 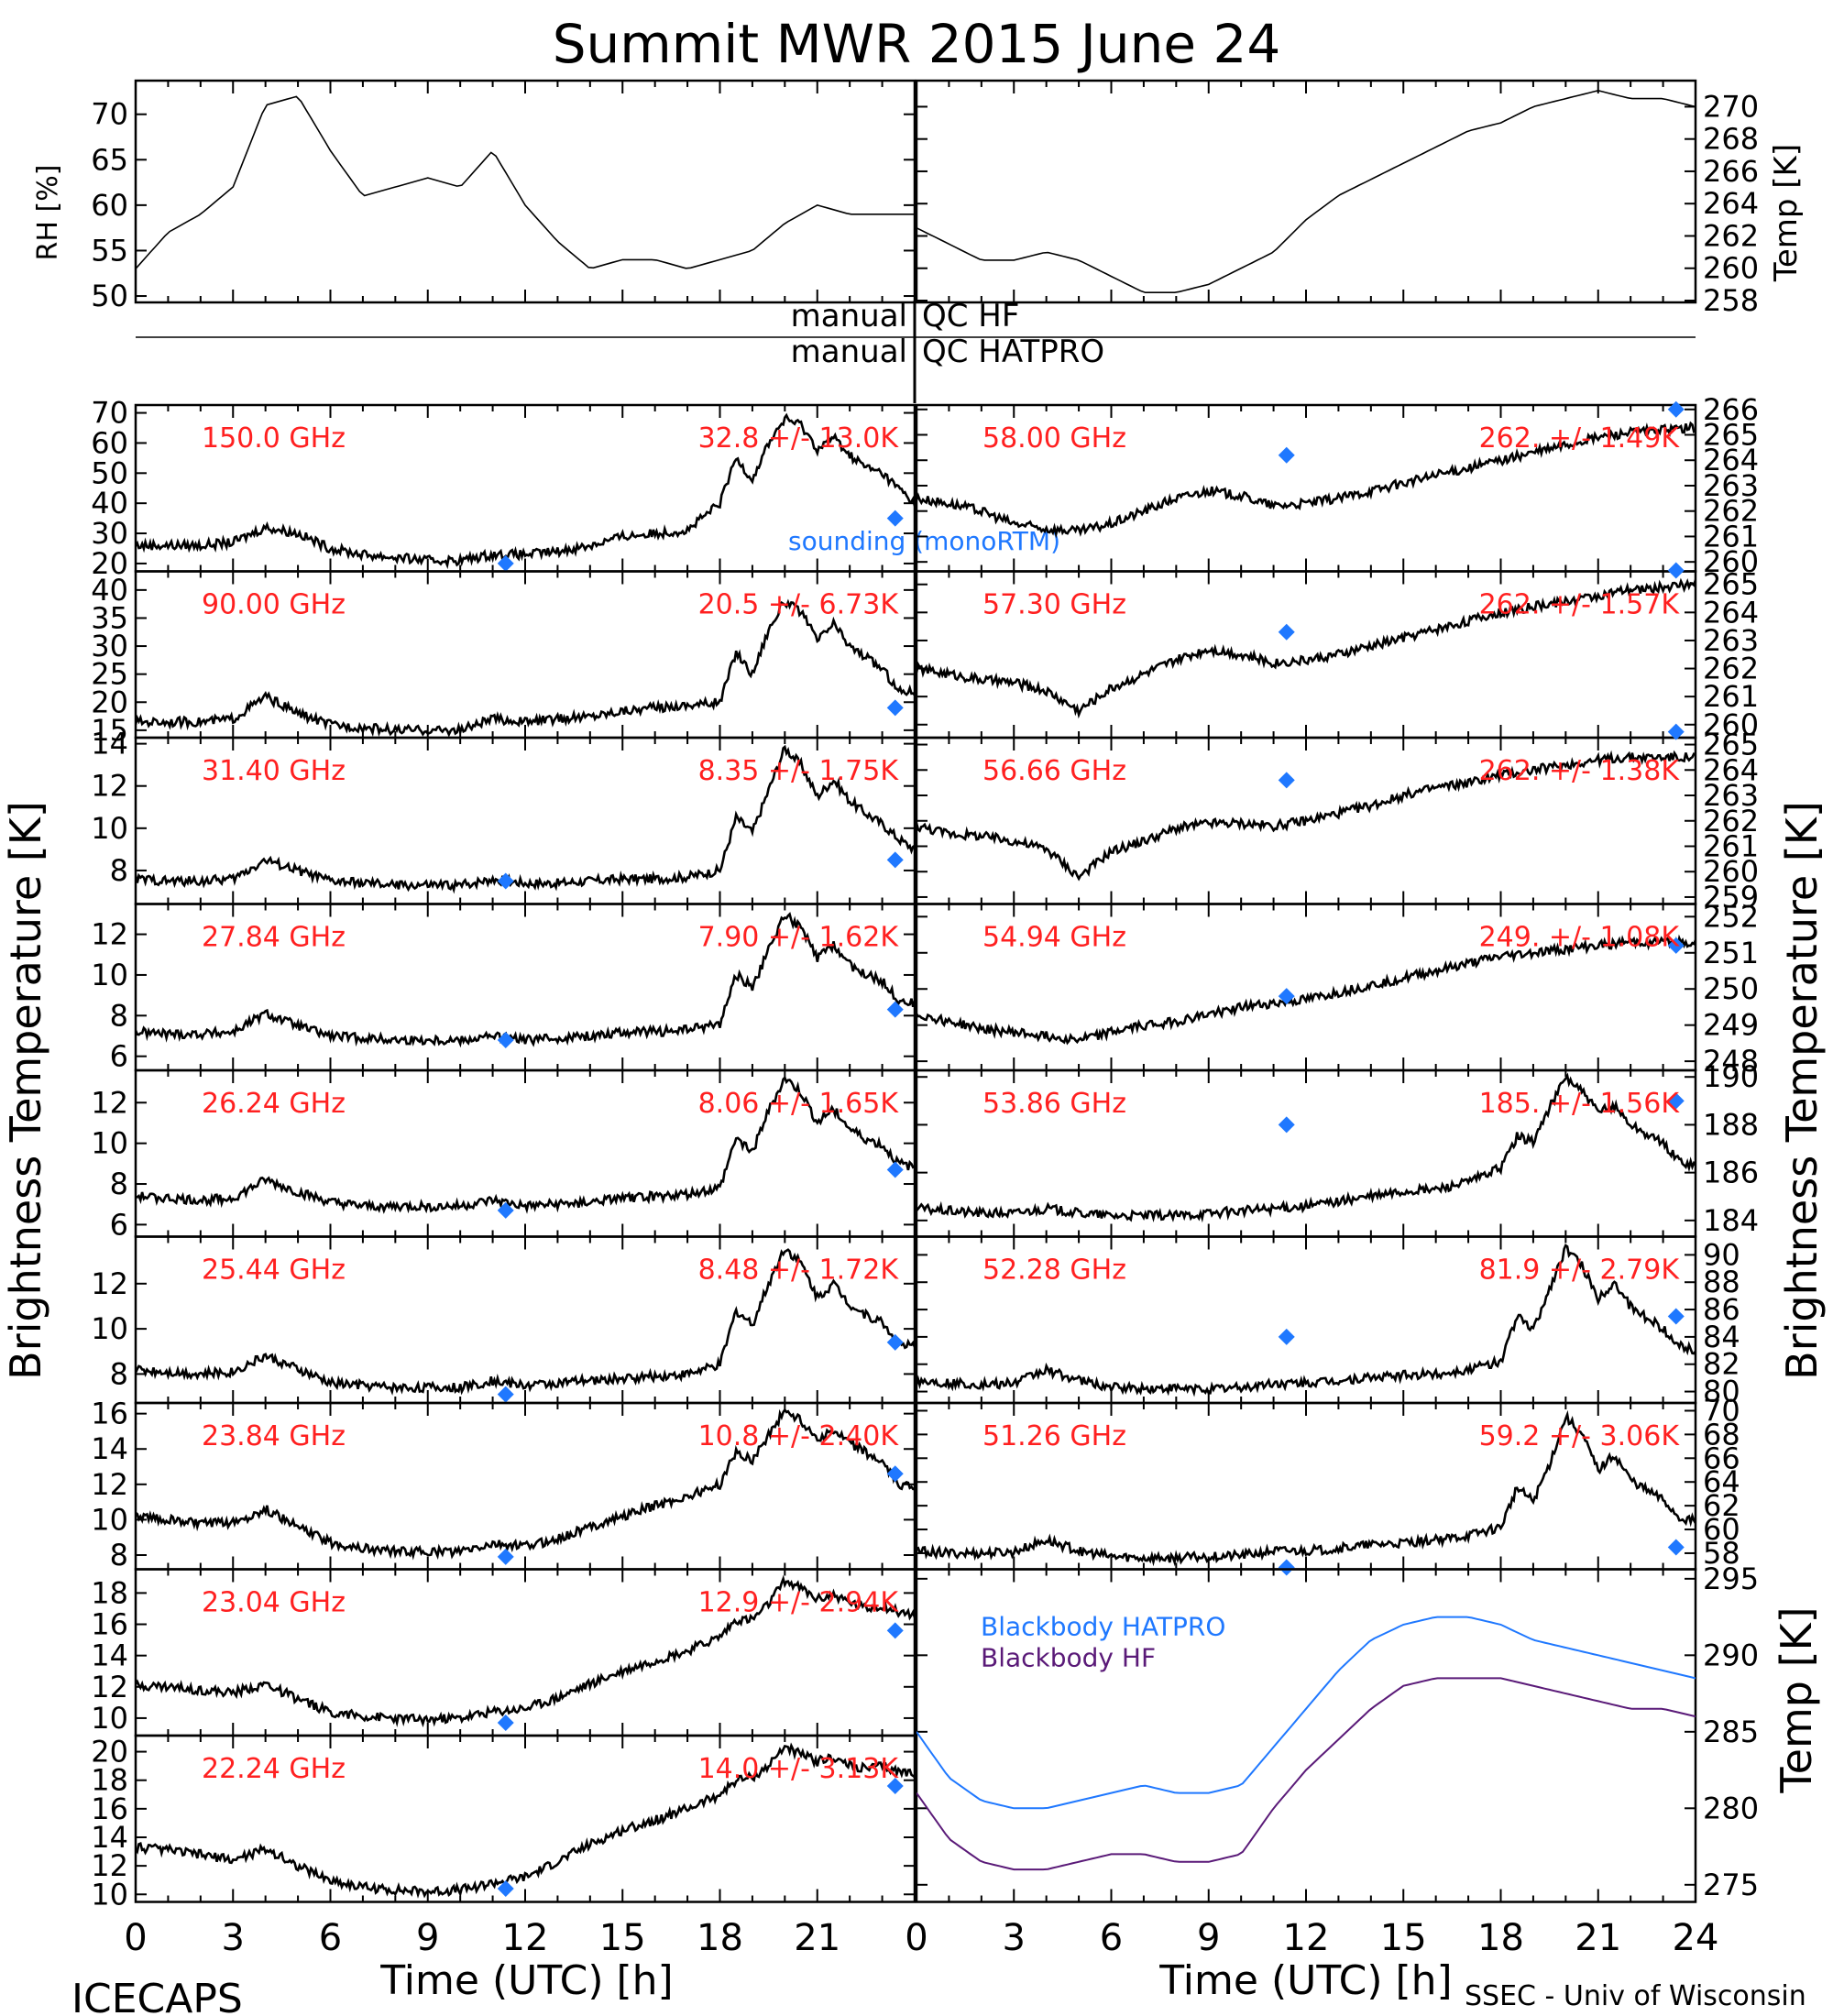 I want to click on y-tick-label: 60, so click(x=1721, y=1529).